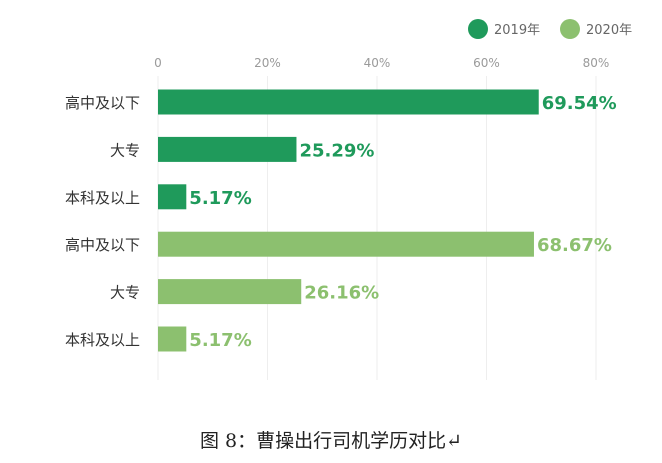 The width and height of the screenshot is (662, 463). Describe the element at coordinates (267, 63) in the screenshot. I see `x-tick-label: 20%` at that location.